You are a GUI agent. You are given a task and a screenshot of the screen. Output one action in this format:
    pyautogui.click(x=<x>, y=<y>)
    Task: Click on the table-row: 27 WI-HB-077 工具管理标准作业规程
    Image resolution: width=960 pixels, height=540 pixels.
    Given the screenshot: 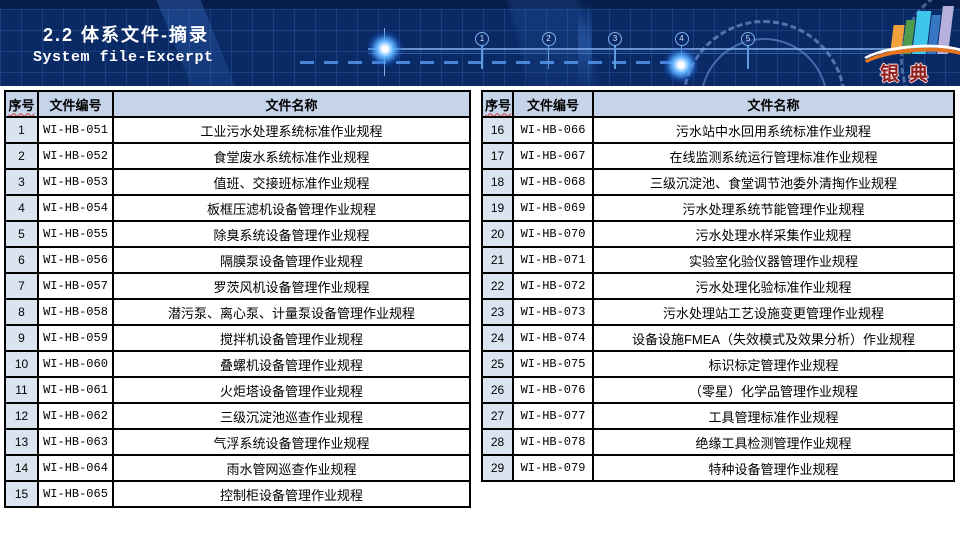 What is the action you would take?
    pyautogui.click(x=718, y=416)
    